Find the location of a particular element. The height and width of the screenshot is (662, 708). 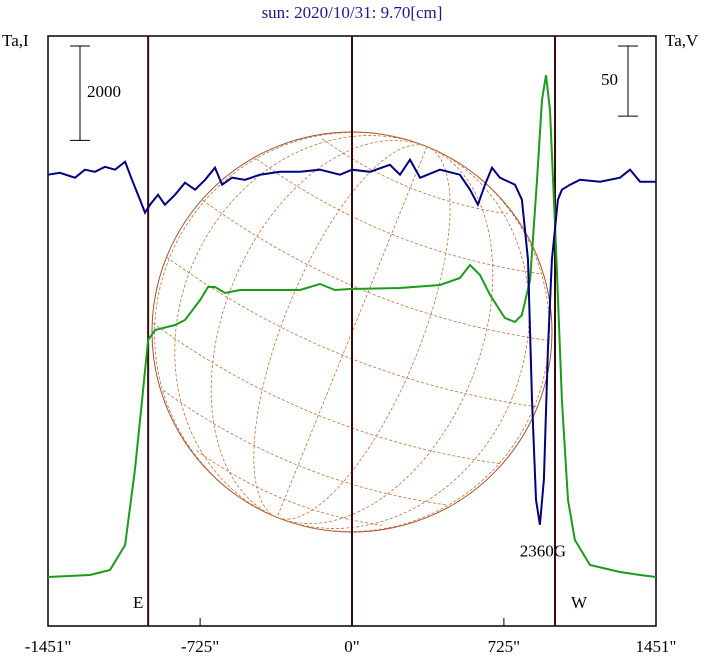

axis-label: Ta,V is located at coordinates (682, 40).